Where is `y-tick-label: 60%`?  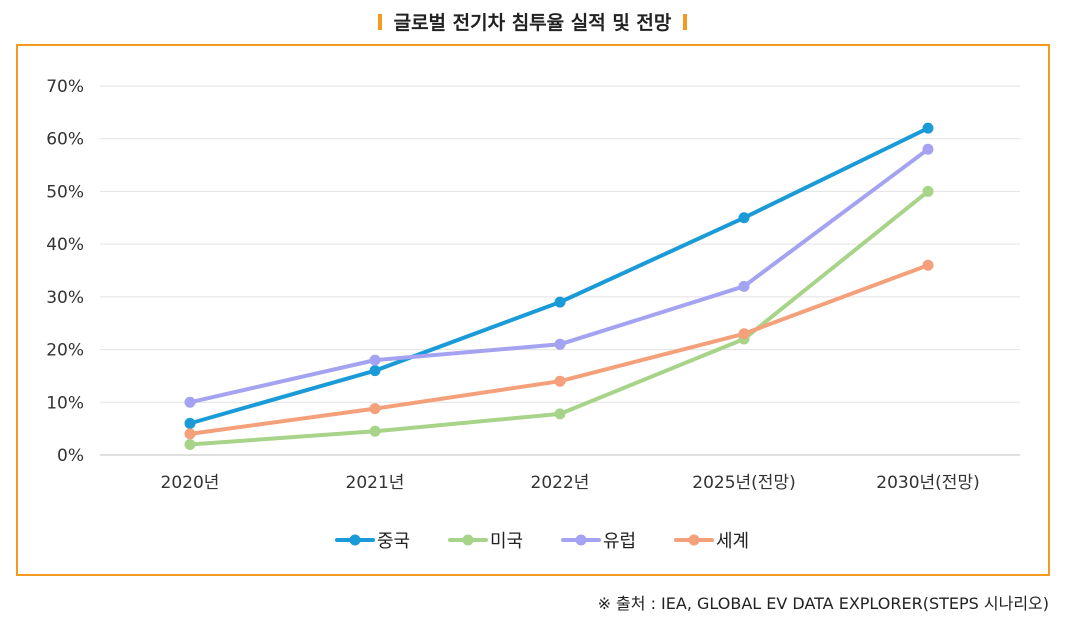
y-tick-label: 60% is located at coordinates (65, 140).